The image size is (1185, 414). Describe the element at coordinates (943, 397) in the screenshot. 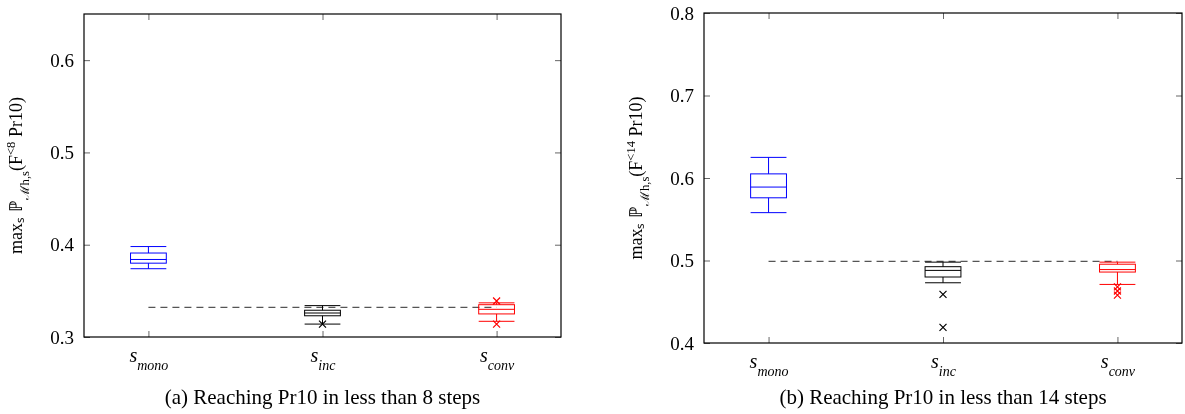

I see `text: (b) Reaching Pr10 in less than 14 steps` at that location.